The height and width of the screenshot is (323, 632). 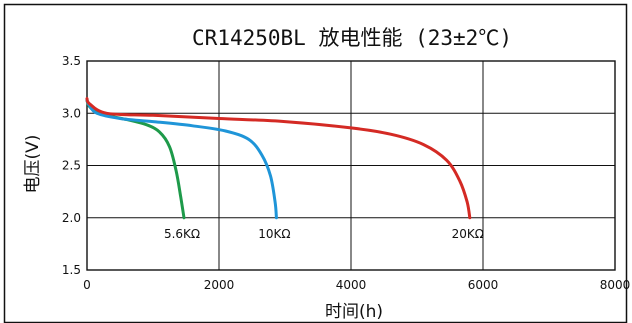 What do you see at coordinates (71, 166) in the screenshot?
I see `y-tick-label: 2.5` at bounding box center [71, 166].